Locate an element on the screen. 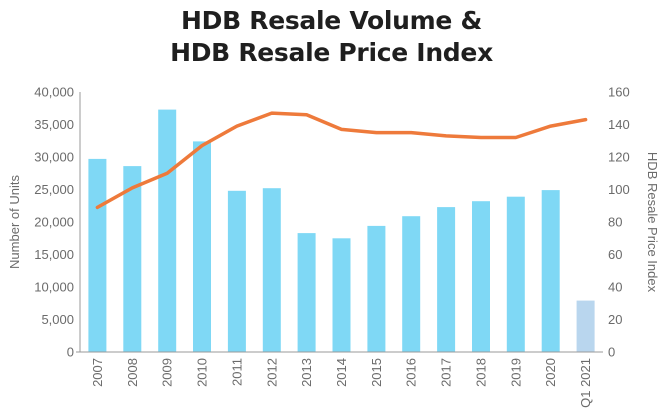  x-tick-label: 2009 is located at coordinates (167, 372).